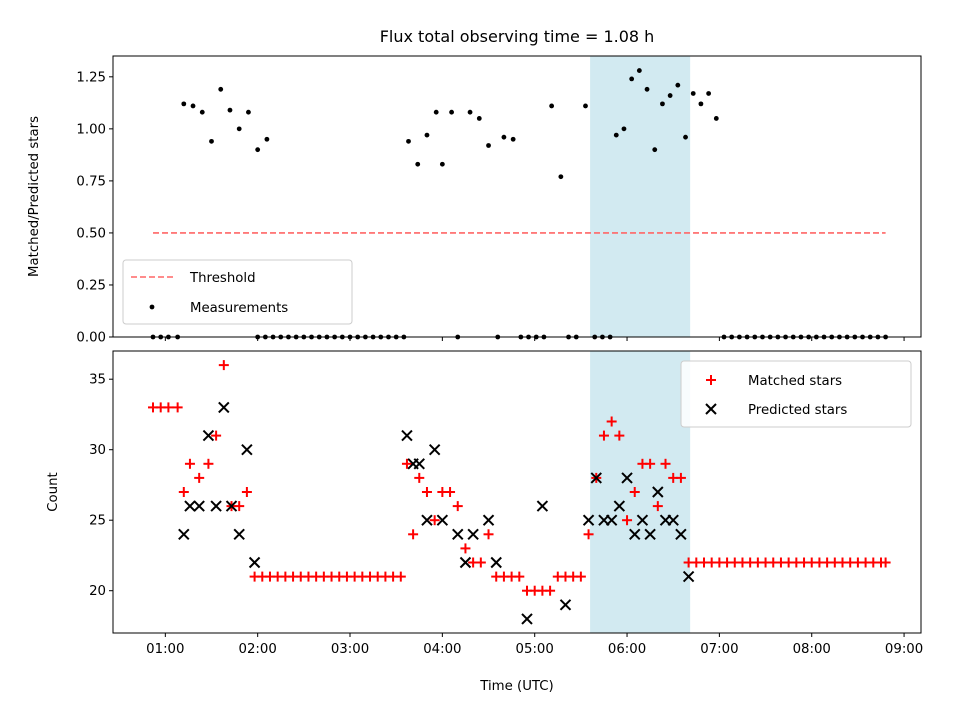 The image size is (960, 720). Describe the element at coordinates (442, 649) in the screenshot. I see `x-tick-label: 04:00` at that location.